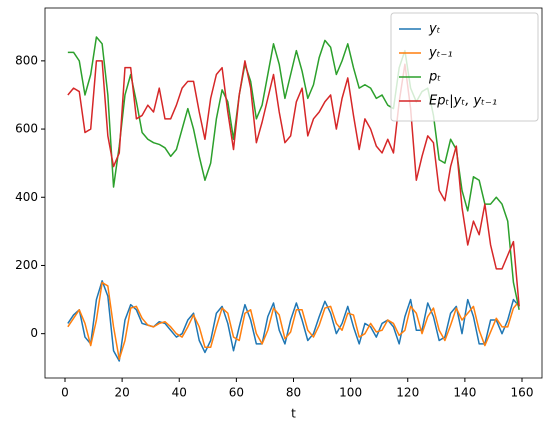 Image resolution: width=552 pixels, height=432 pixels. What do you see at coordinates (121, 393) in the screenshot?
I see `x-tick-label: 20` at bounding box center [121, 393].